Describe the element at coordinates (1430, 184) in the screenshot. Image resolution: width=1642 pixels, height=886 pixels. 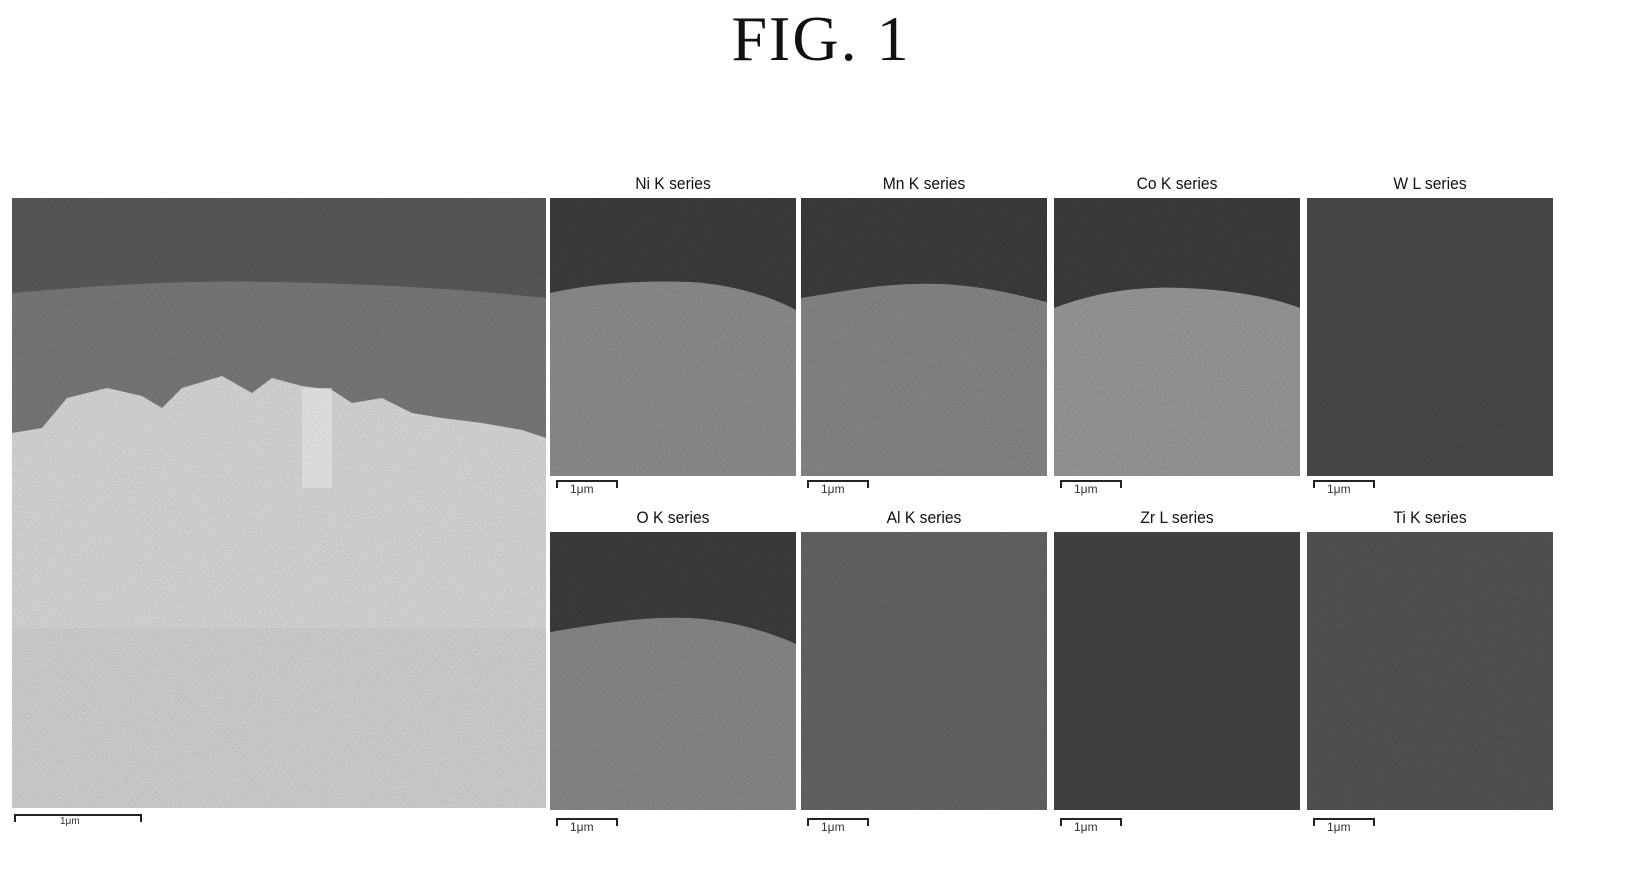
I see `eds-map-label: W L series` at that location.